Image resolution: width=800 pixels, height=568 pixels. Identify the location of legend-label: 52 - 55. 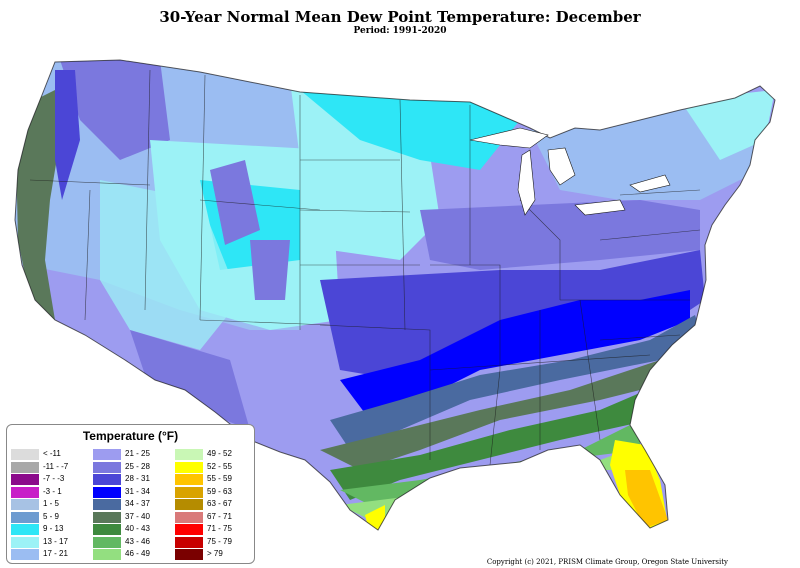
(219, 466).